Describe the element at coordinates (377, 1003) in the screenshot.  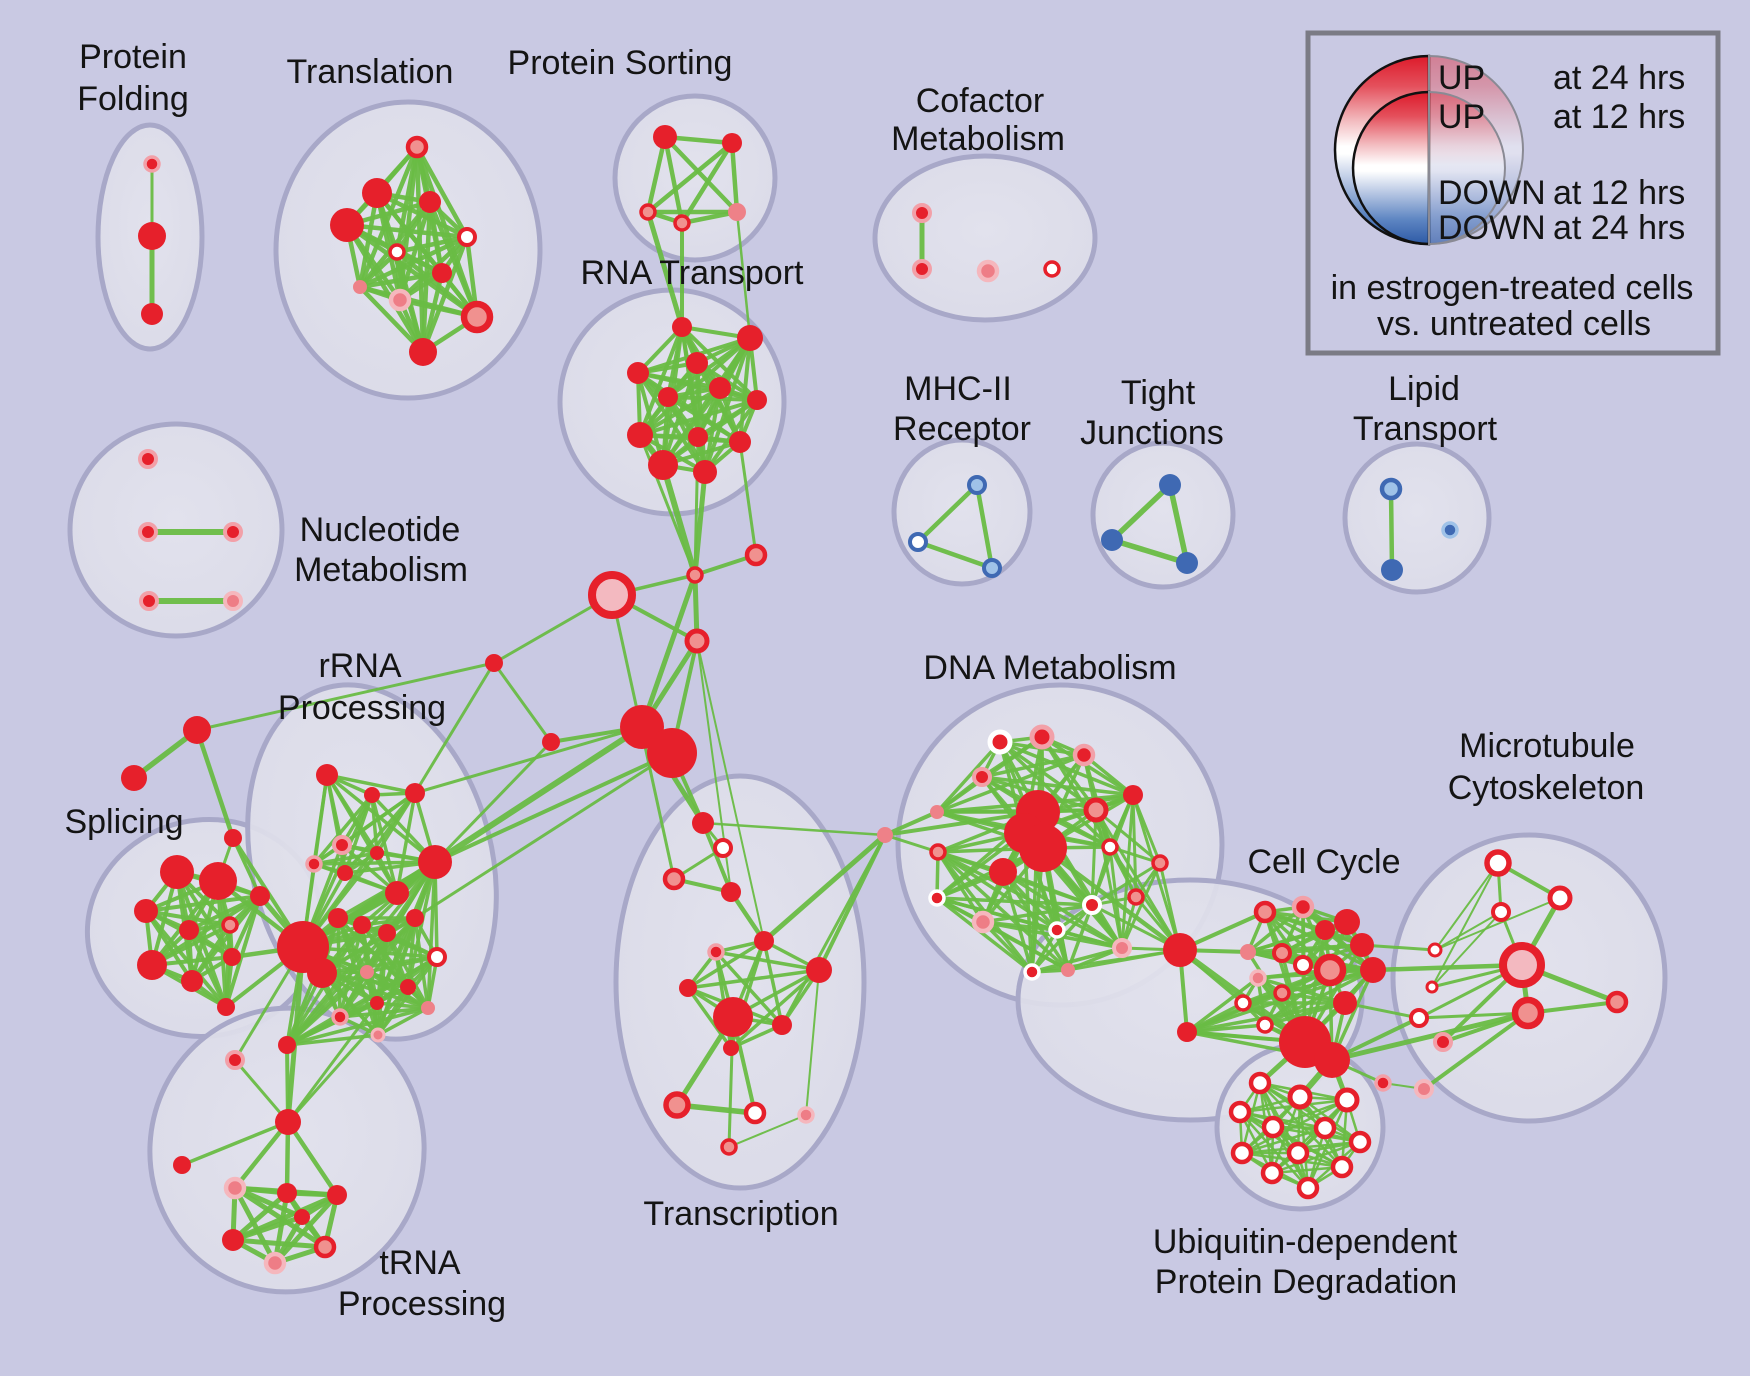
I see `network-node-r17` at that location.